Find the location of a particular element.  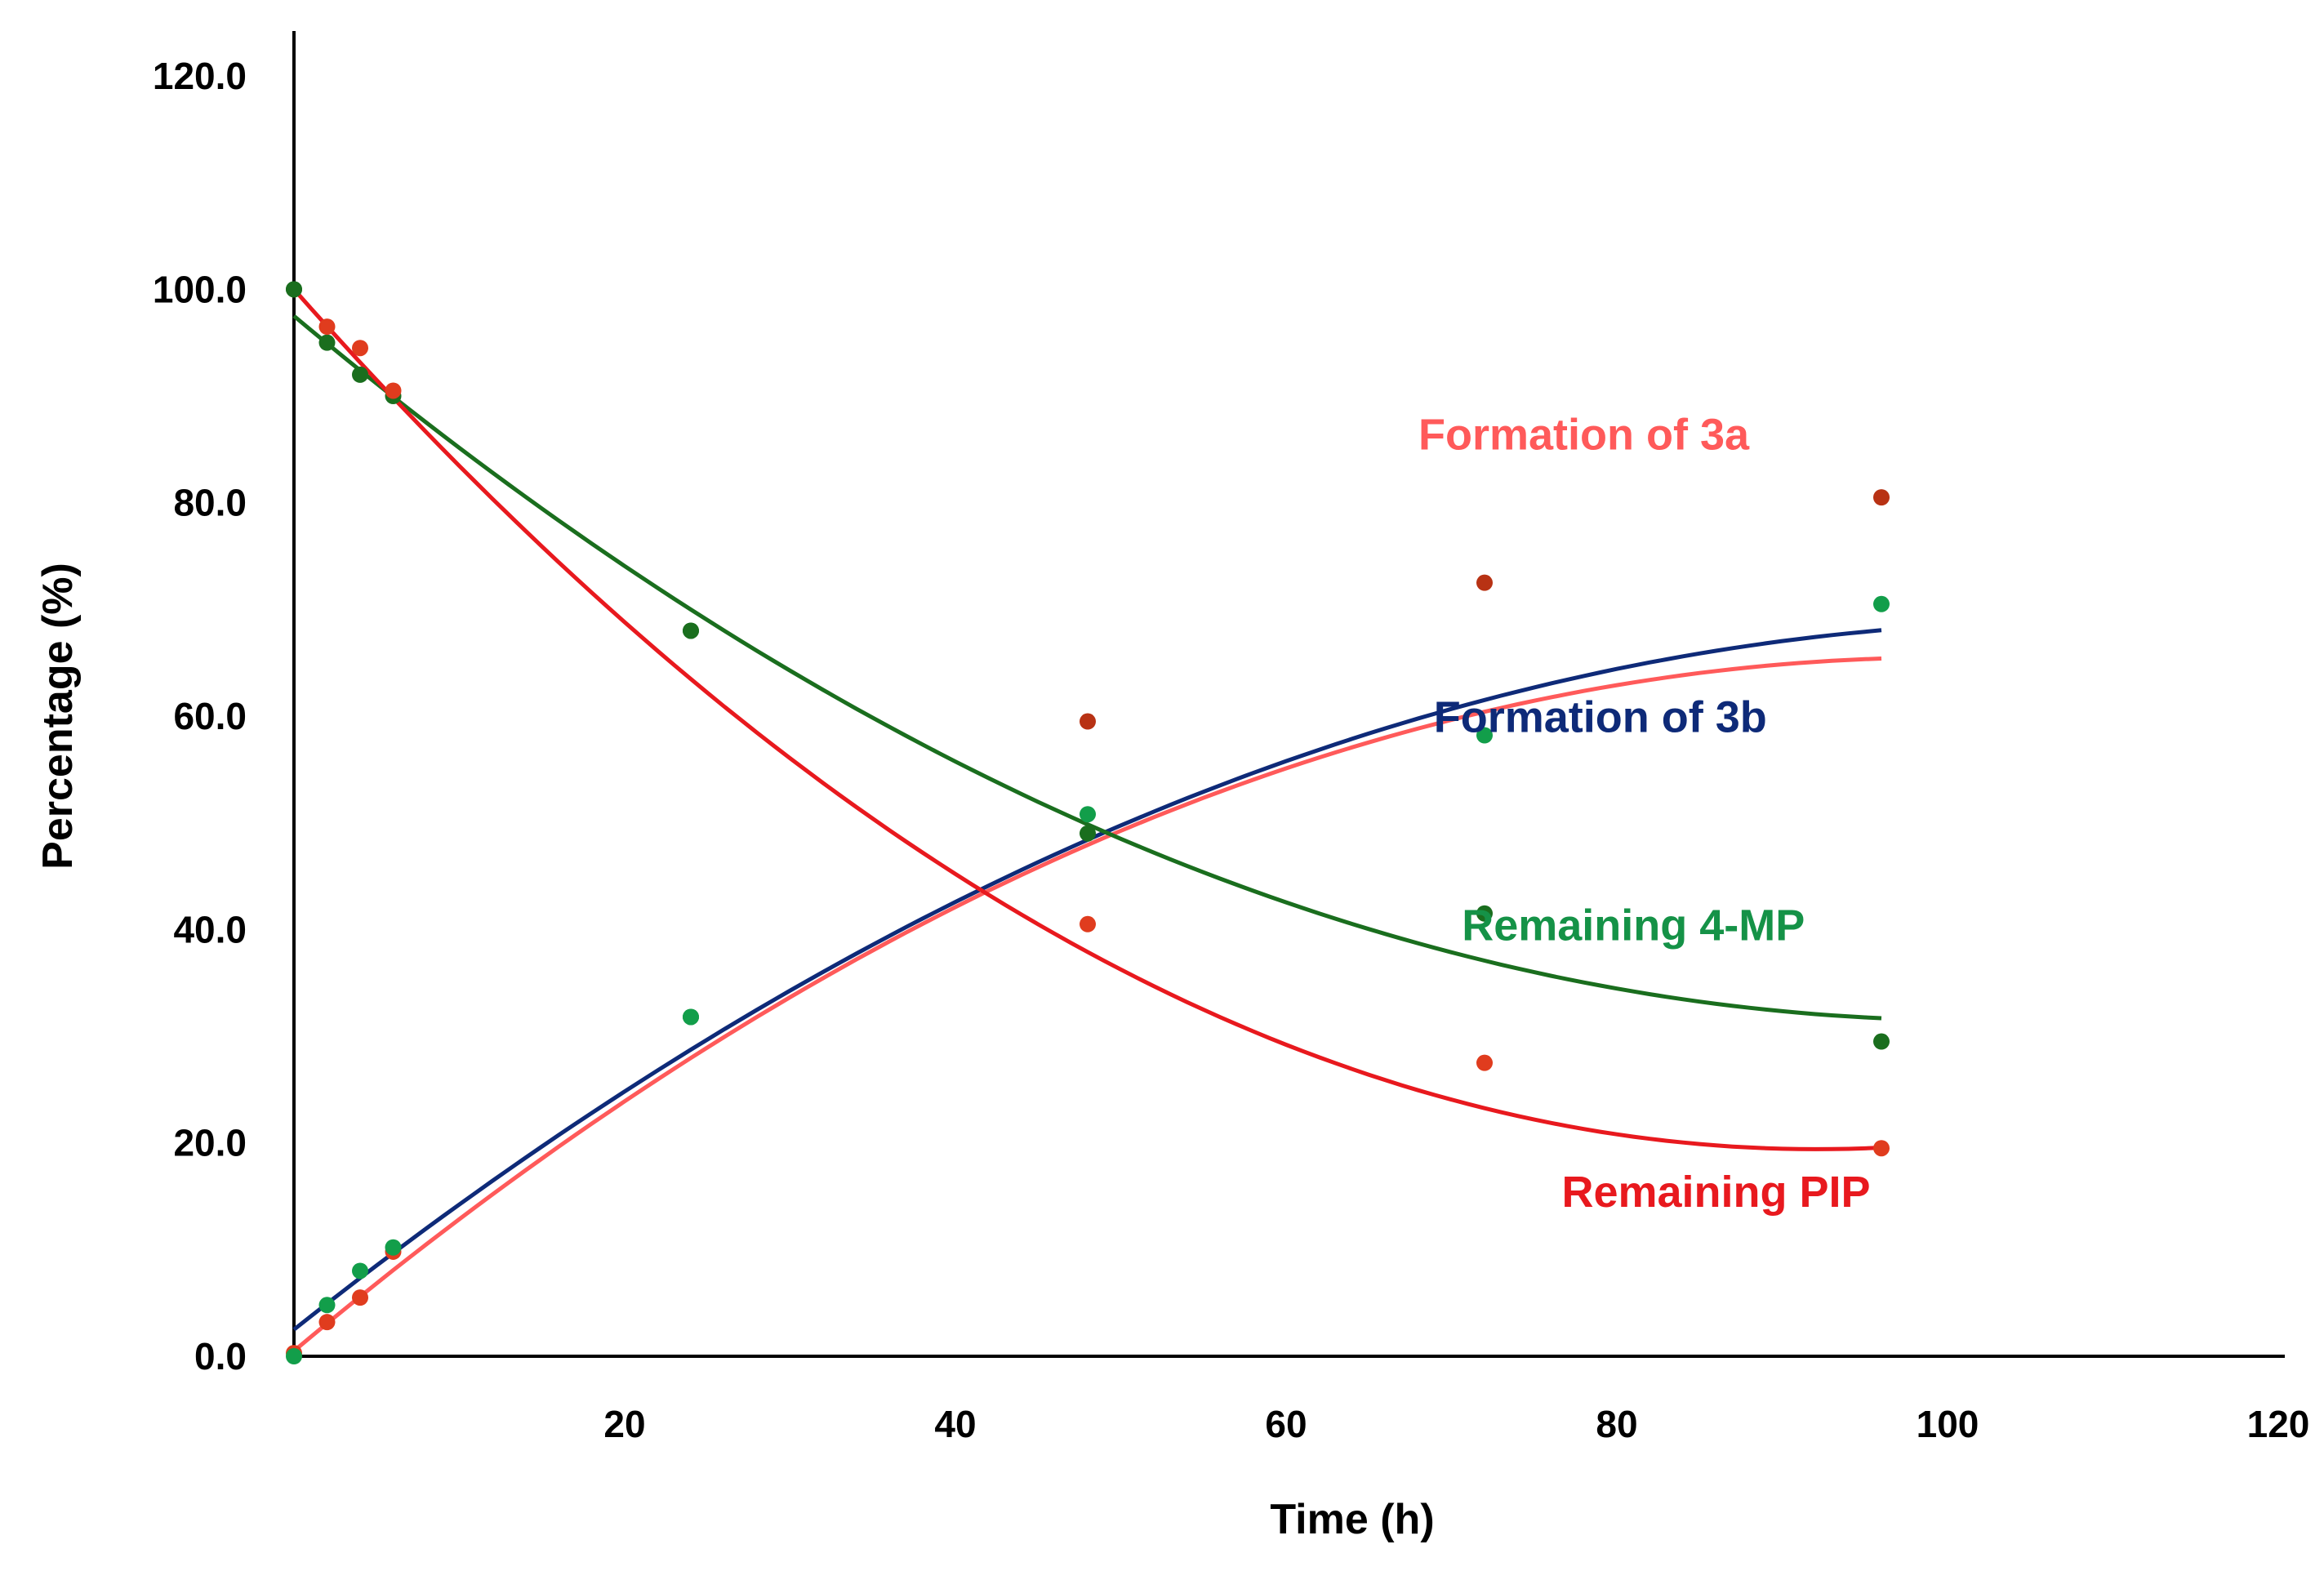

series-label-formation-3b: Formation of 3b is located at coordinates (1600, 717).